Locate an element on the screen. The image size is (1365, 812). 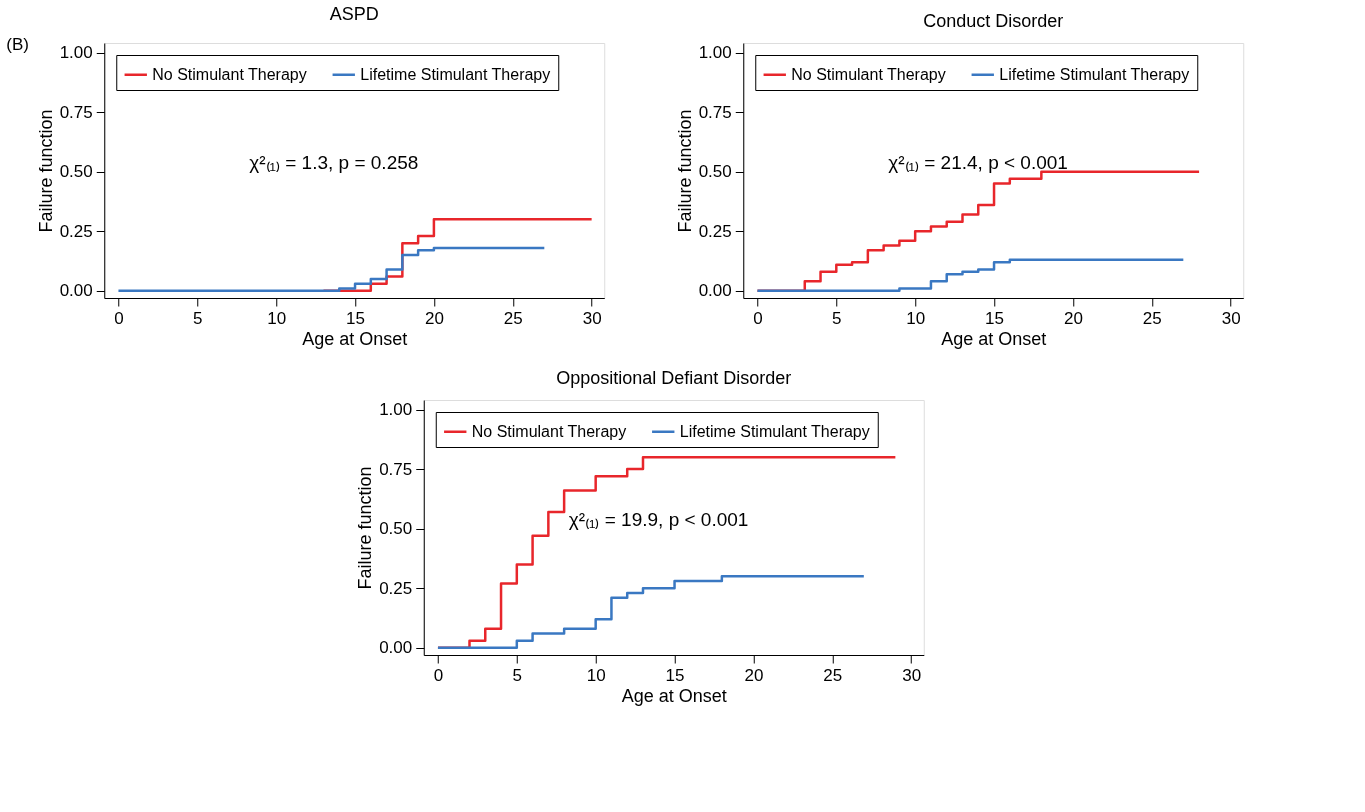
annotation: χ²₍₁₎ = 19.9, p < 0.001 is located at coordinates (658, 519).